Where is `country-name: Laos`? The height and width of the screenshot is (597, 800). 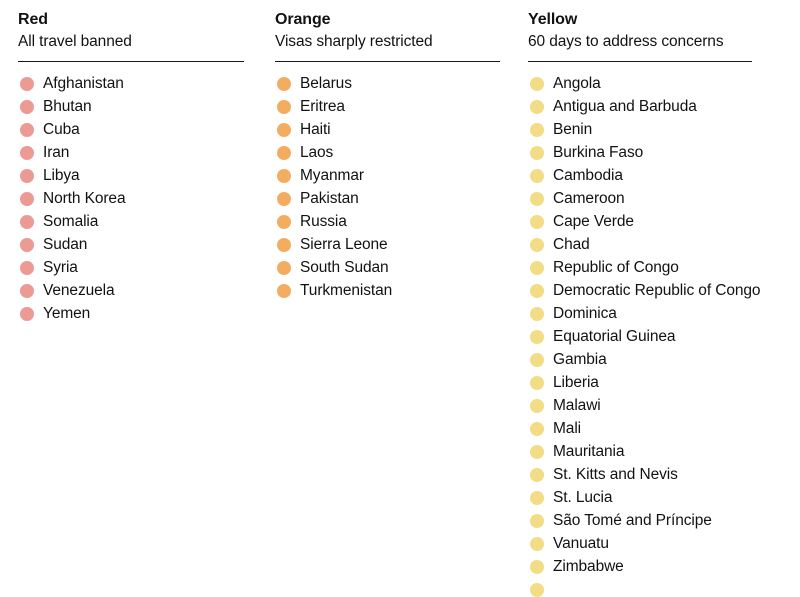
country-name: Laos is located at coordinates (317, 152).